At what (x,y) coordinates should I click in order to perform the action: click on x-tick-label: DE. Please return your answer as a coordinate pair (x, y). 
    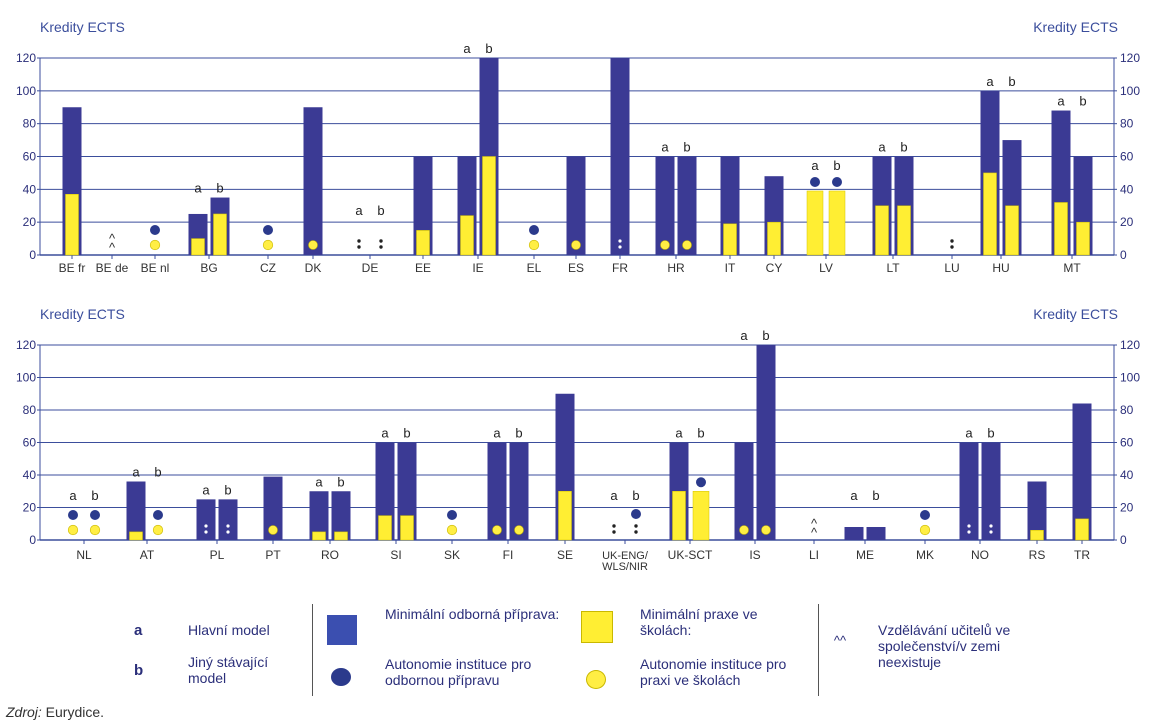
    Looking at the image, I should click on (370, 268).